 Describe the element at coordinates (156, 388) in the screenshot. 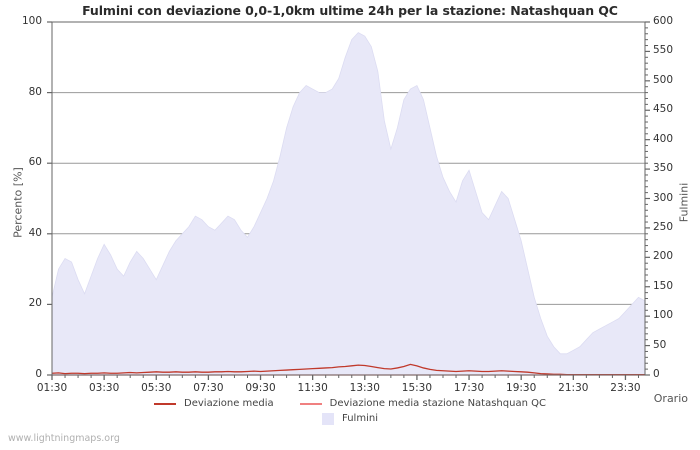

I see `tick-label-x: 05:30` at that location.